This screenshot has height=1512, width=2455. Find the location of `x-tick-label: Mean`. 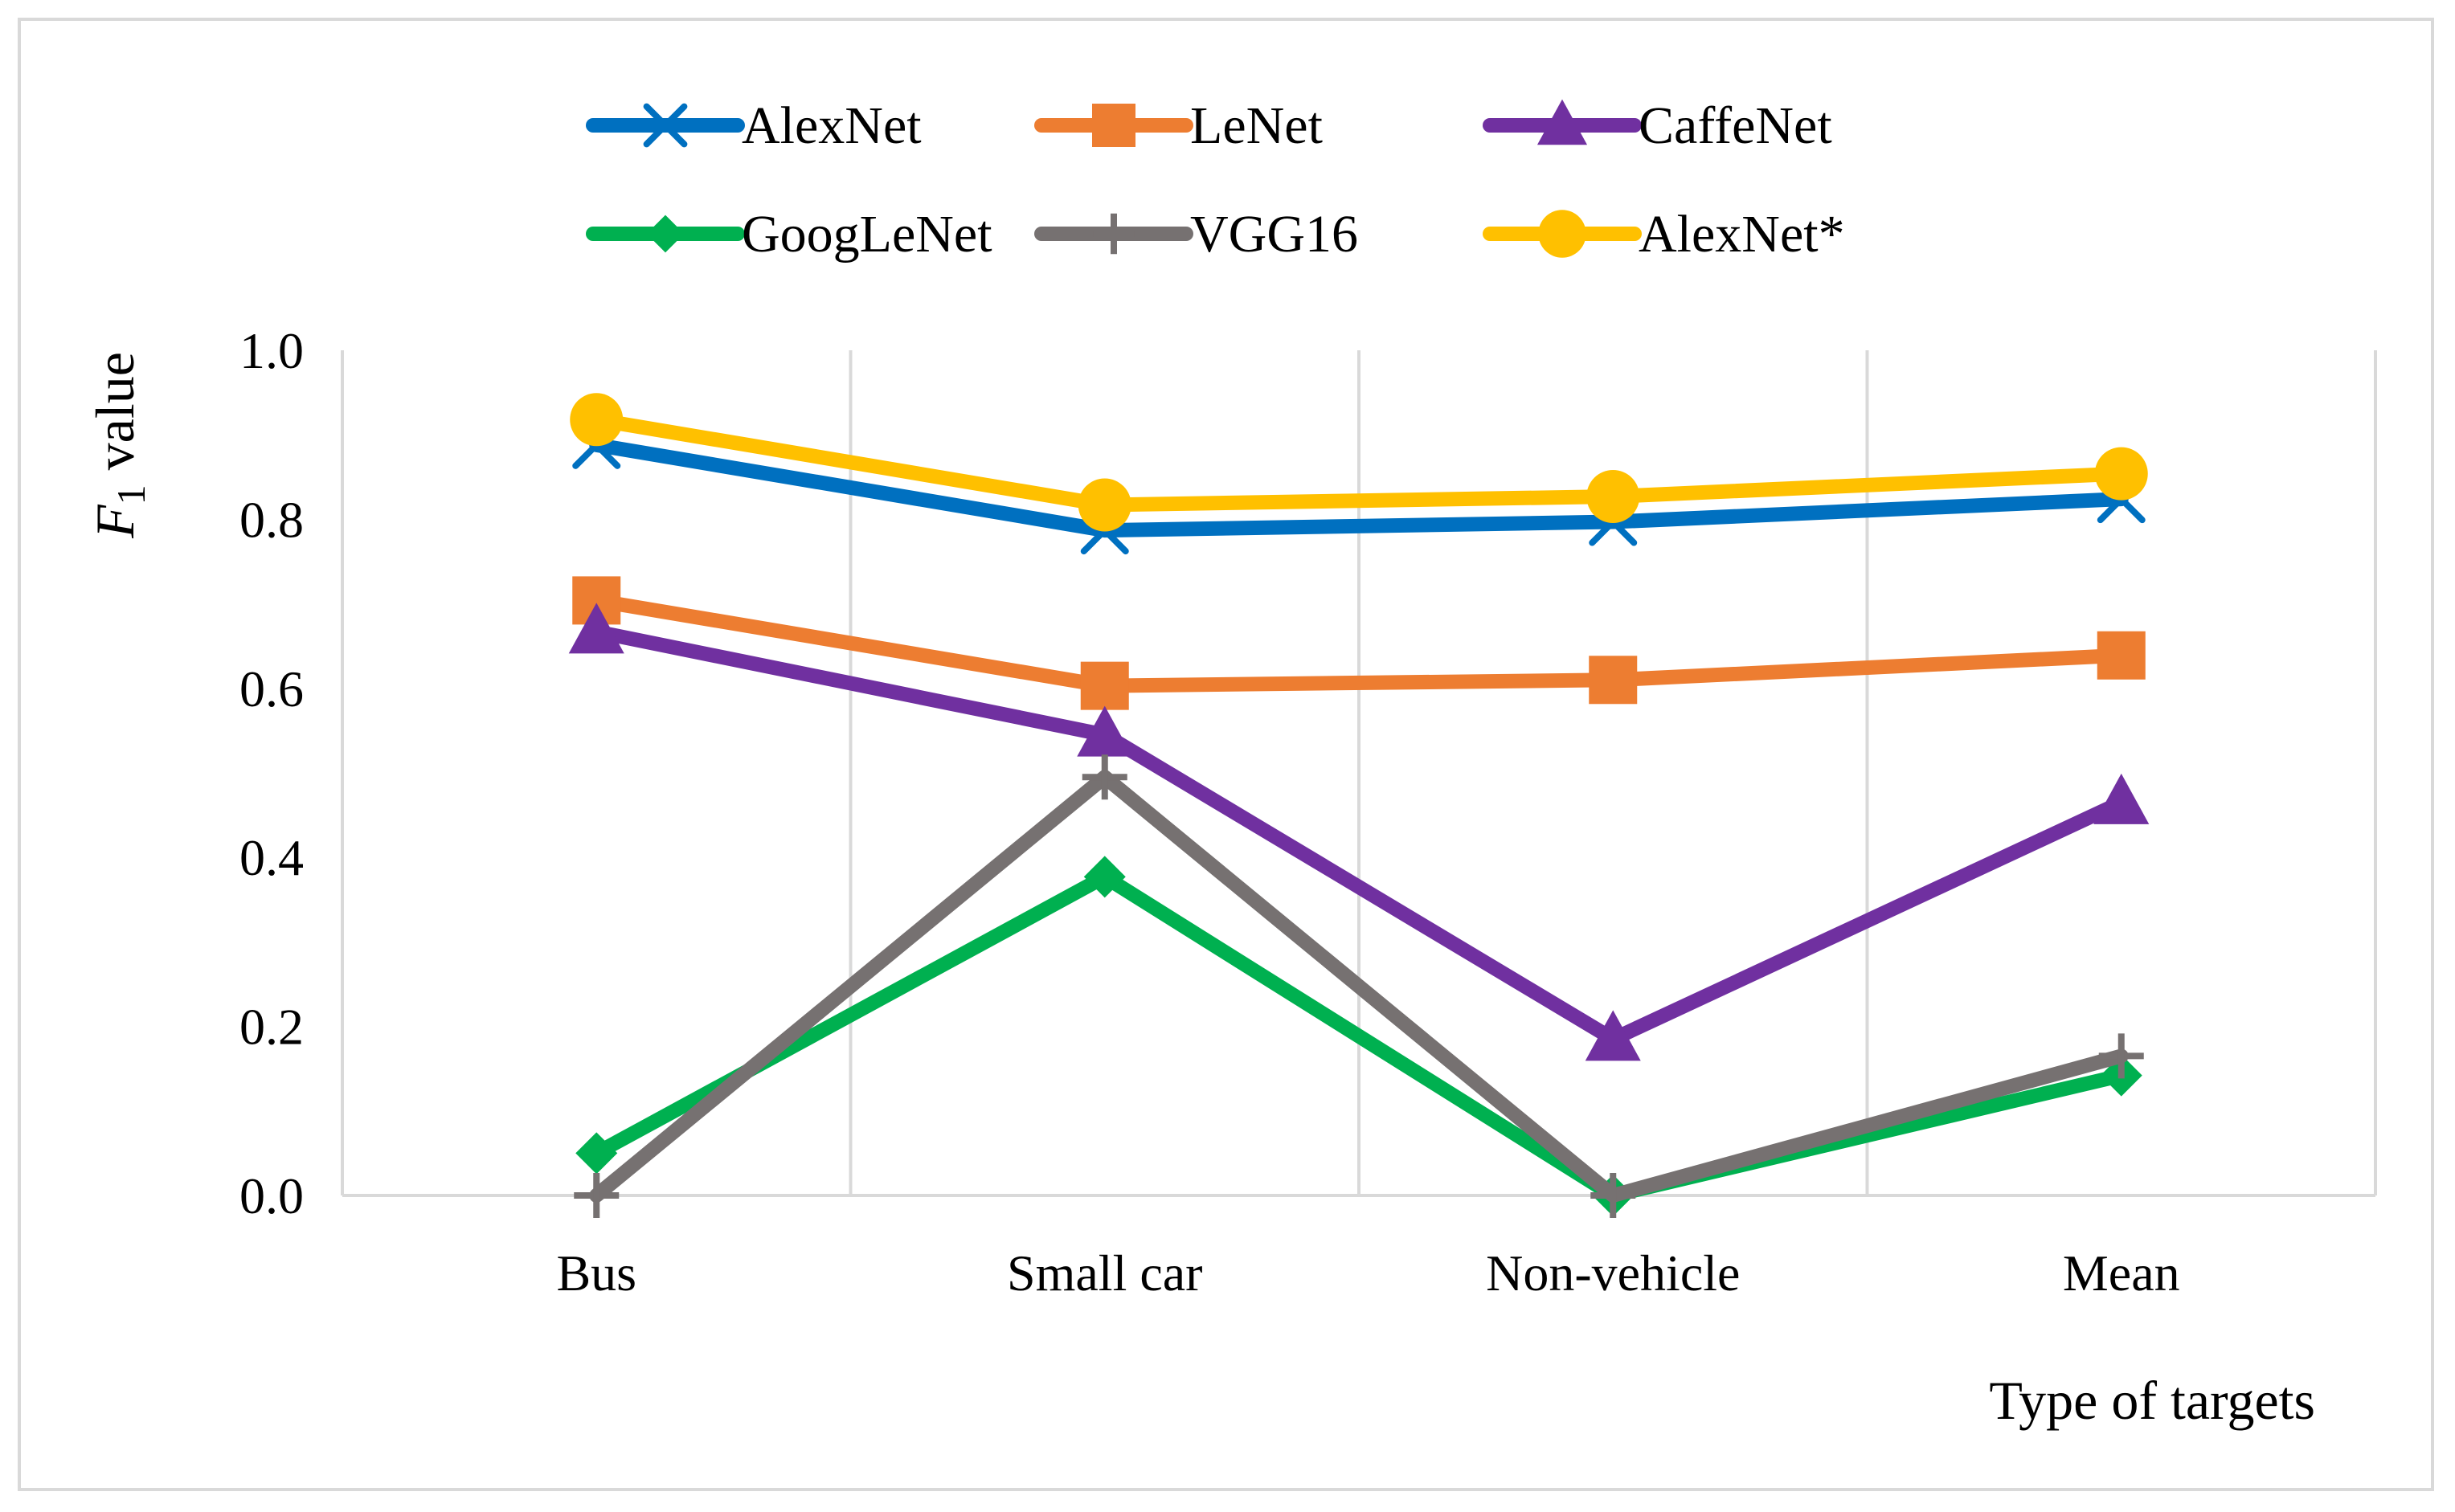

x-tick-label: Mean is located at coordinates (2121, 1273).